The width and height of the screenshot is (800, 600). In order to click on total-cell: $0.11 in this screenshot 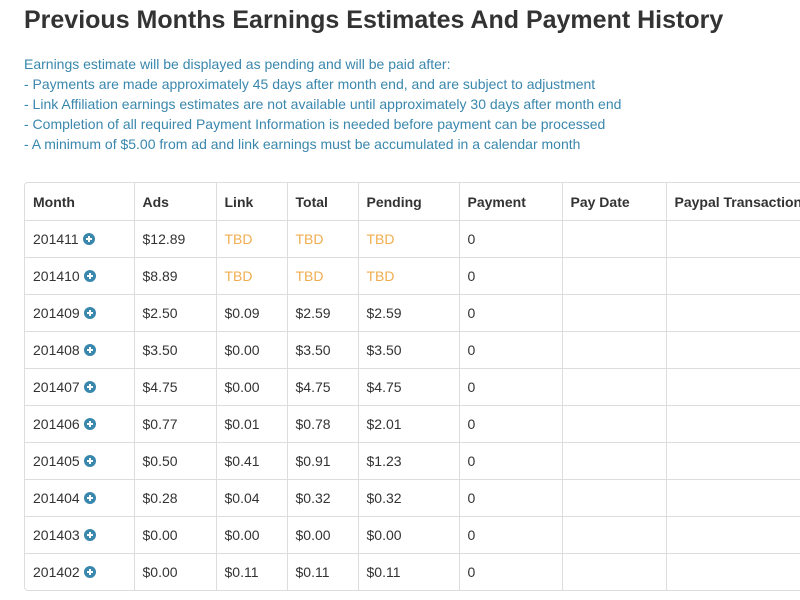, I will do `click(322, 571)`.